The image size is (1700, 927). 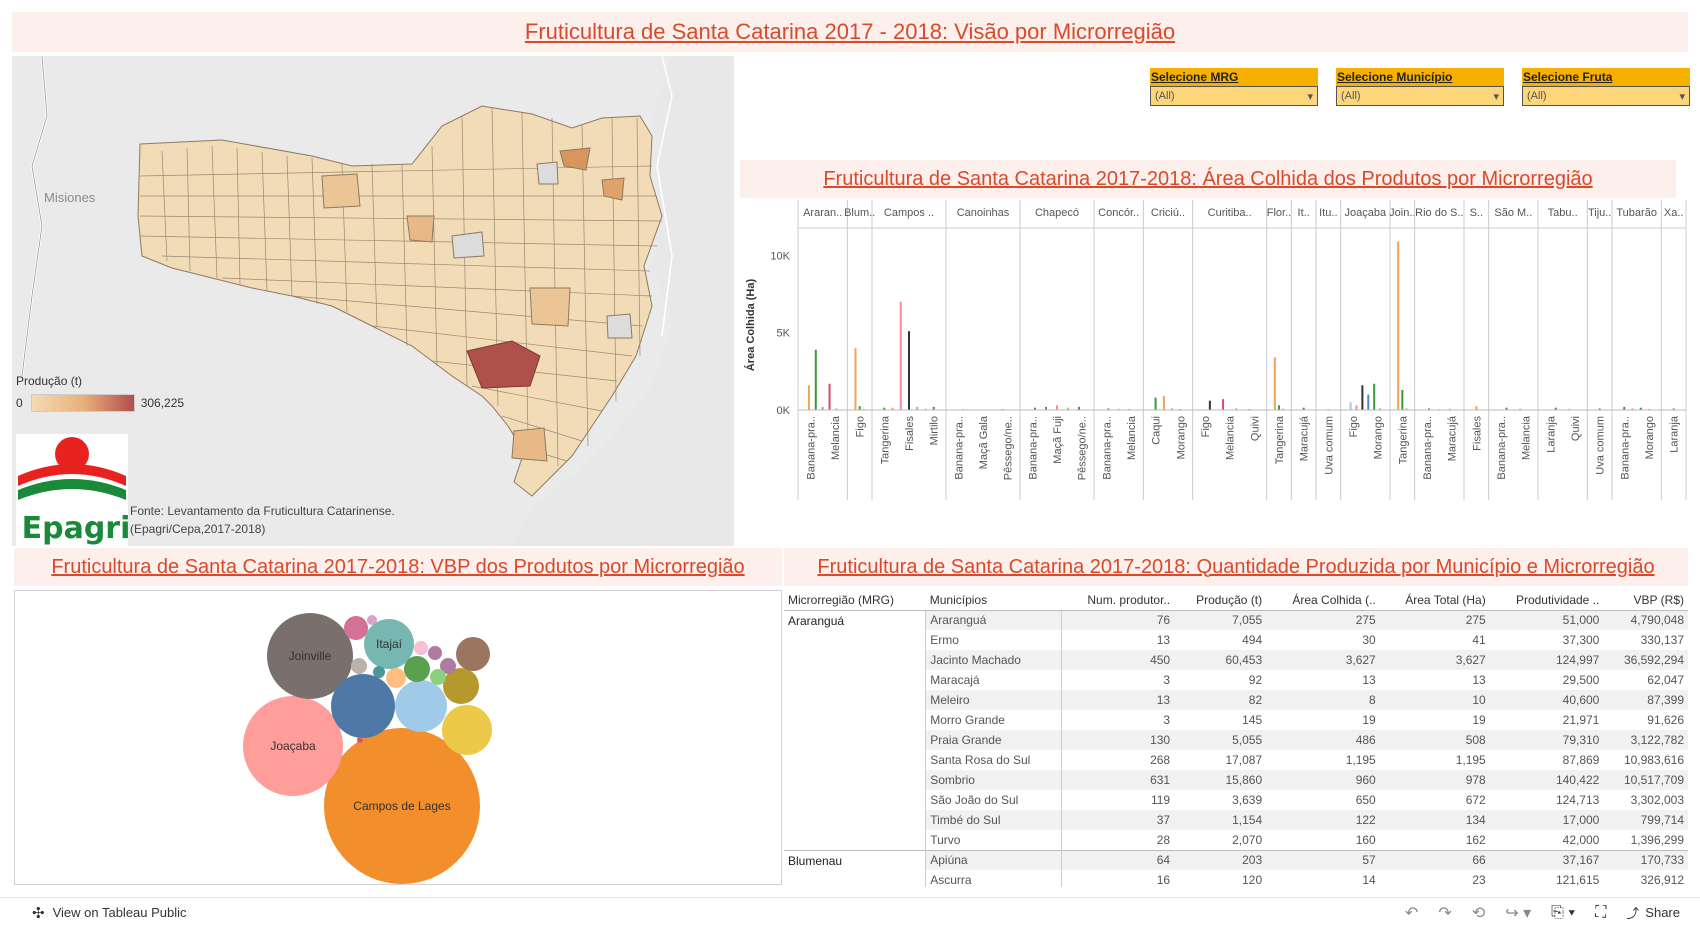 I want to click on table-header: VBP (R$), so click(x=1645, y=600).